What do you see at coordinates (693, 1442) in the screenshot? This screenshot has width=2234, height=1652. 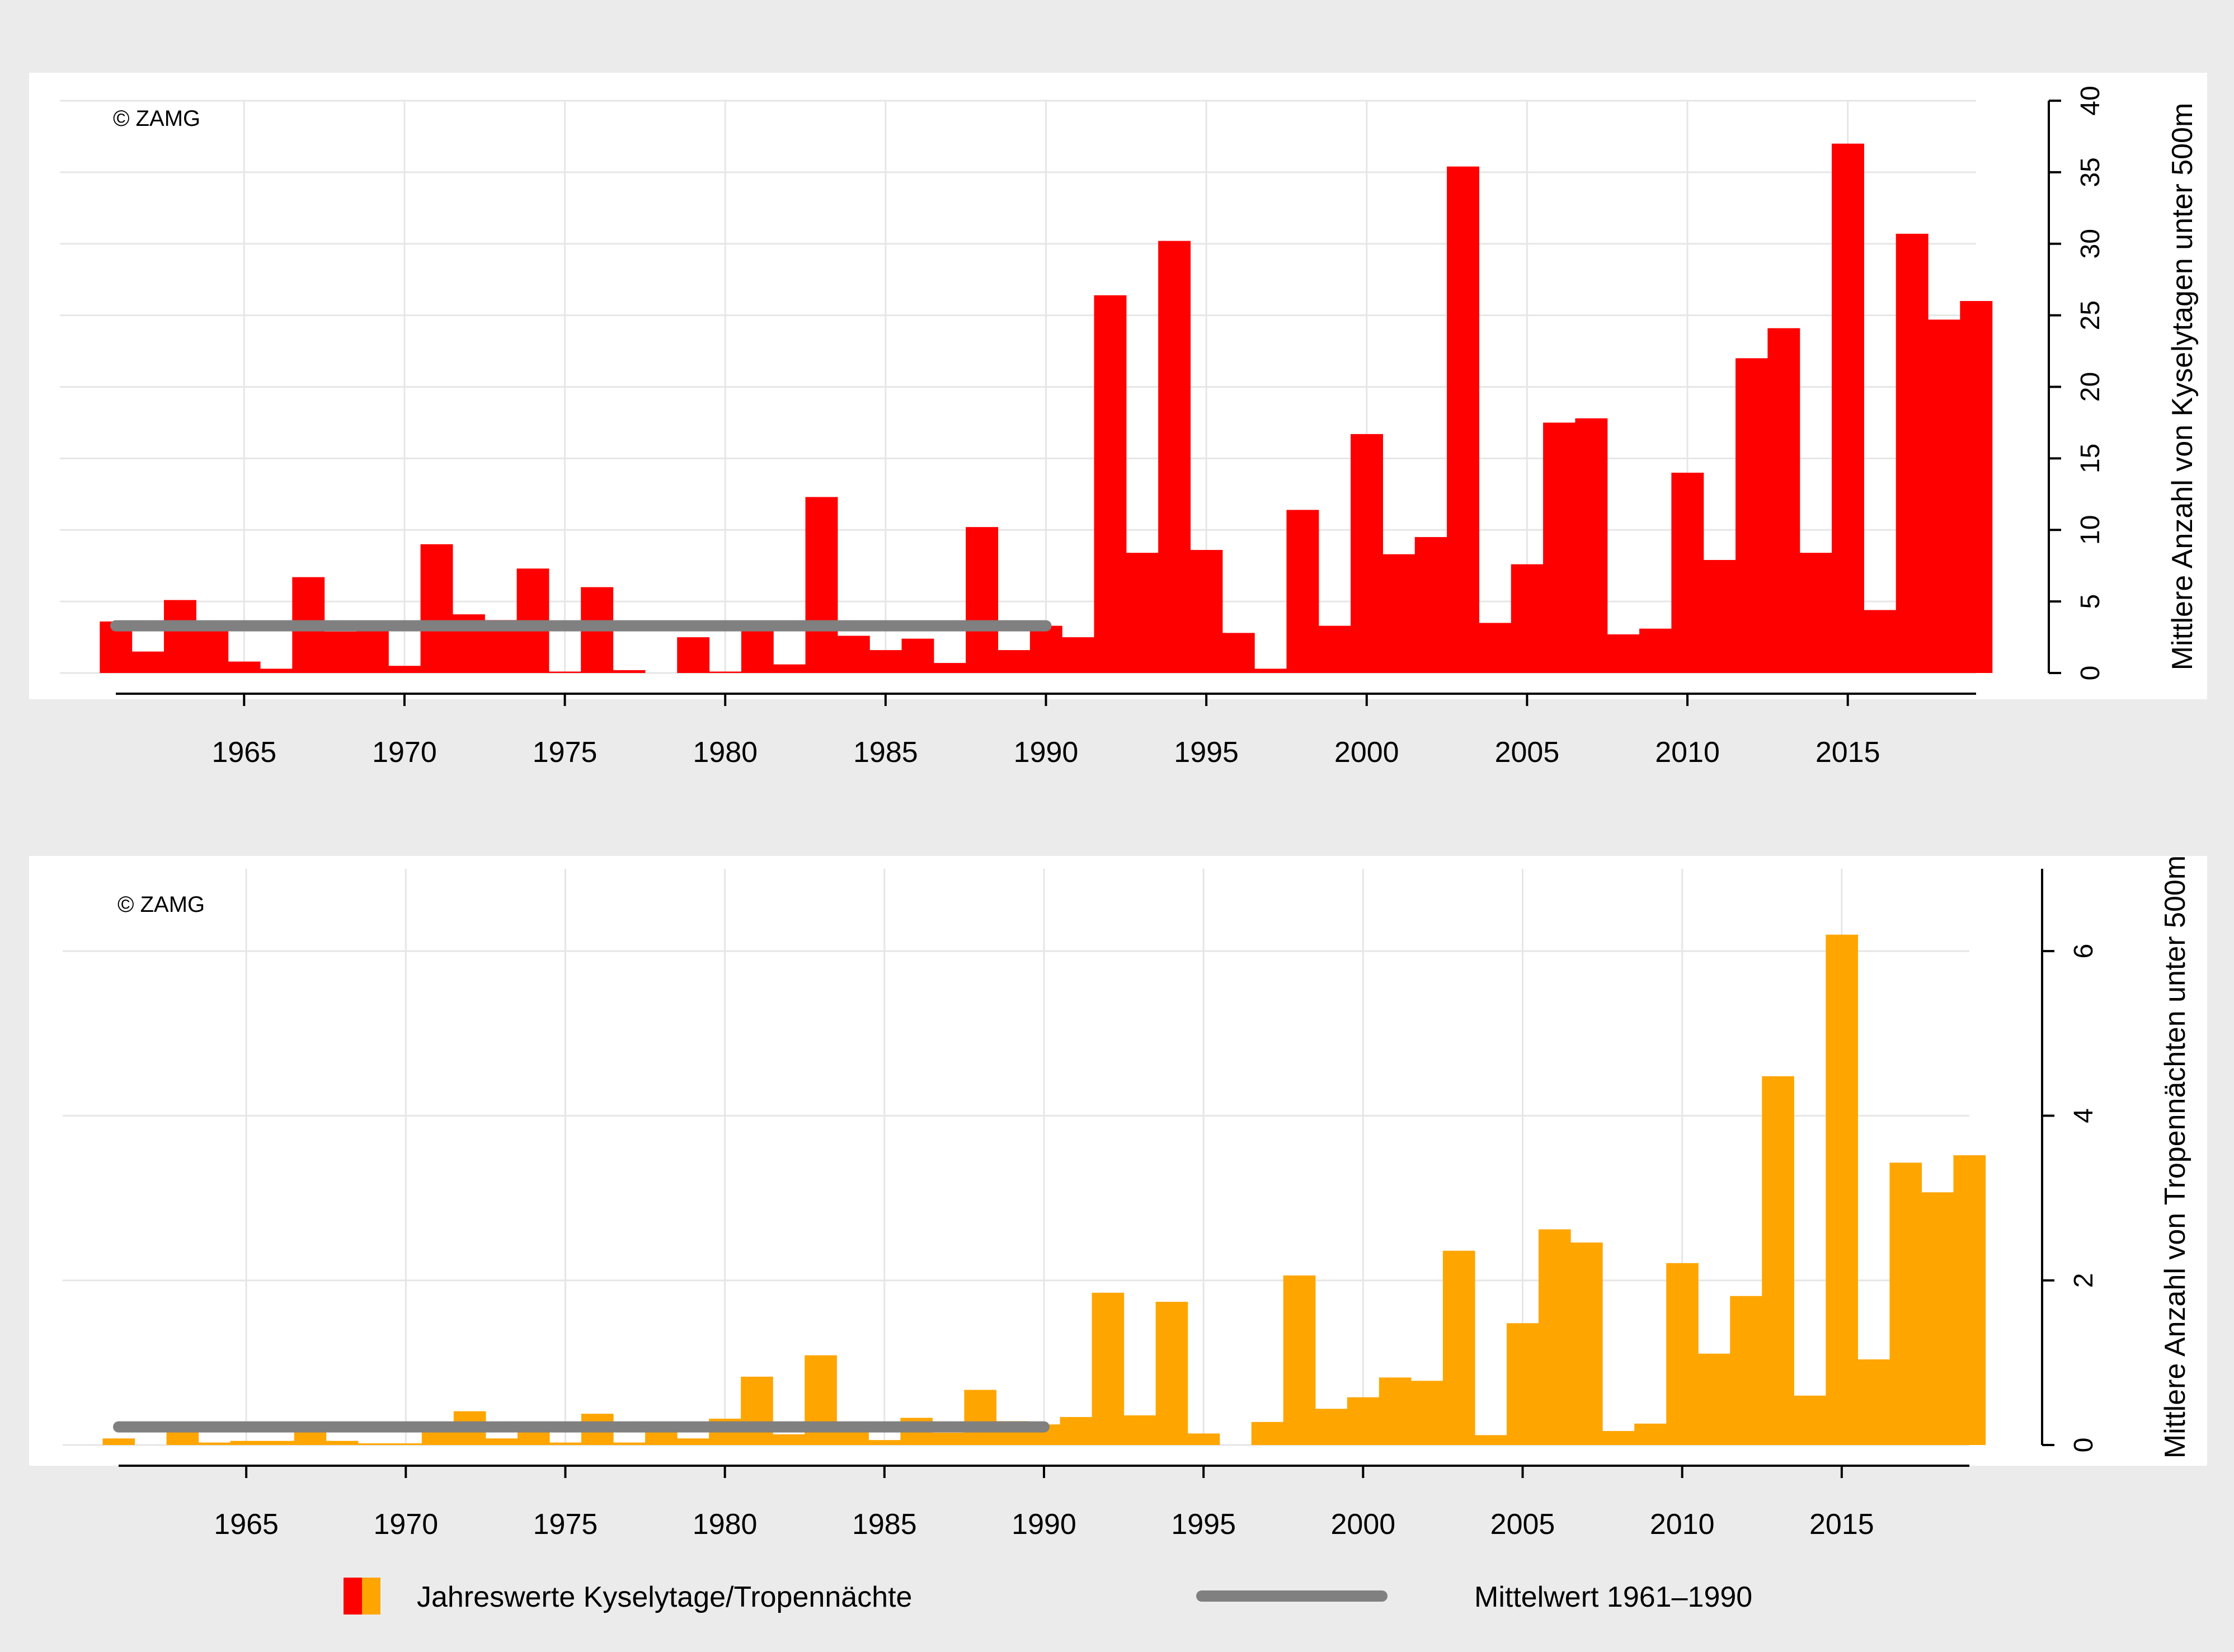 I see `bar-1979` at bounding box center [693, 1442].